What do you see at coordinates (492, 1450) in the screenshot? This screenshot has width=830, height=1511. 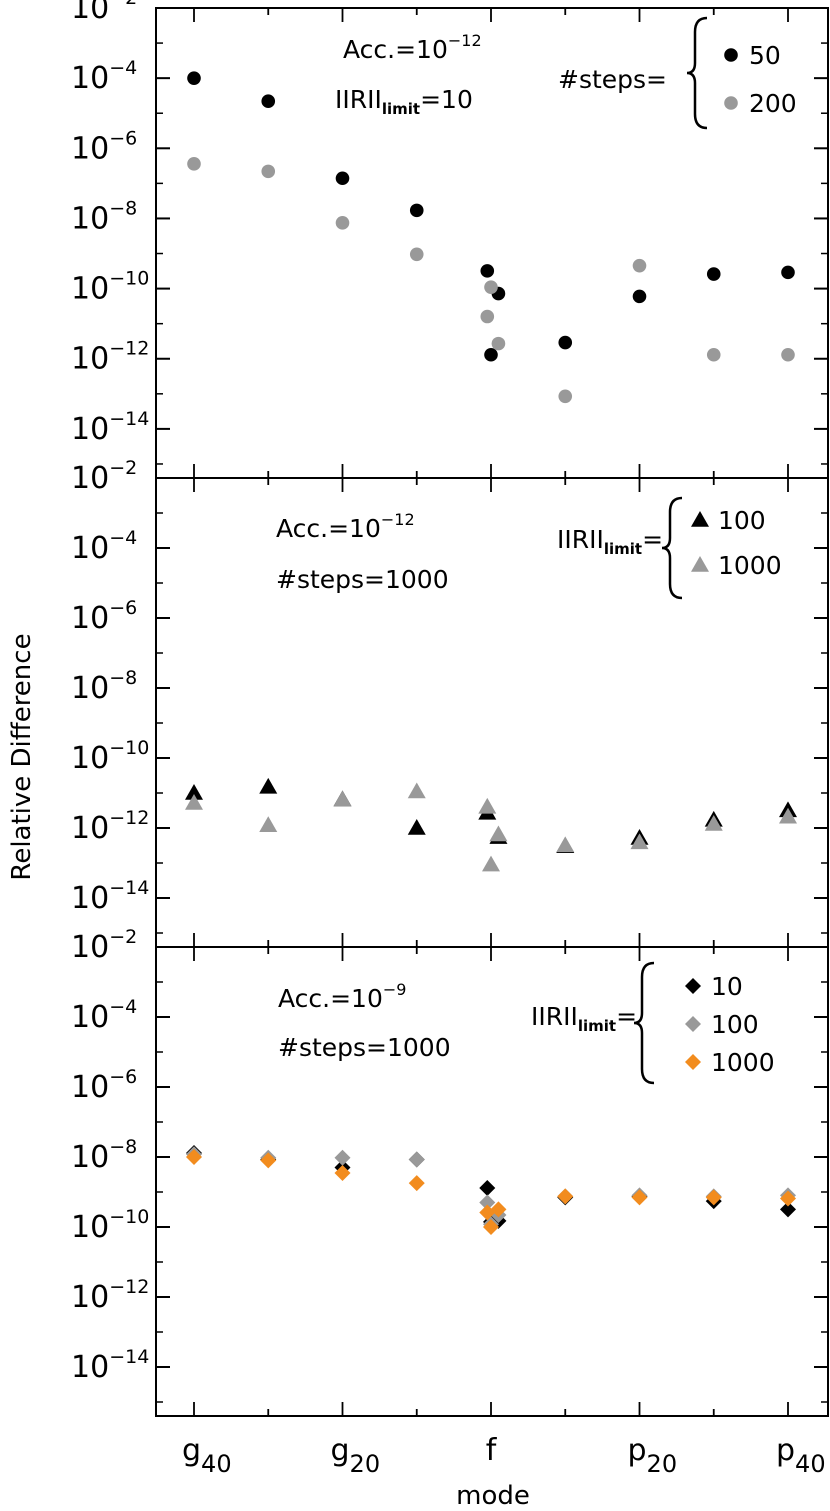 I see `x-tick-label: f` at bounding box center [492, 1450].